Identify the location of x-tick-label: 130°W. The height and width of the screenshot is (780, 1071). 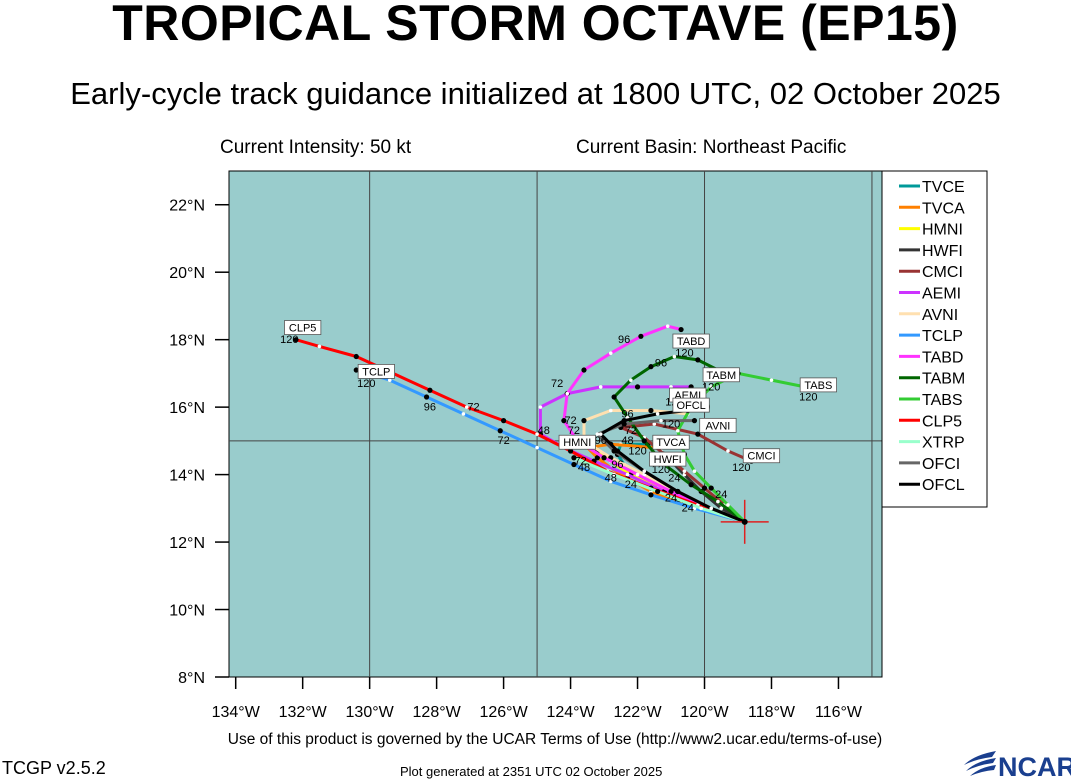
(370, 712).